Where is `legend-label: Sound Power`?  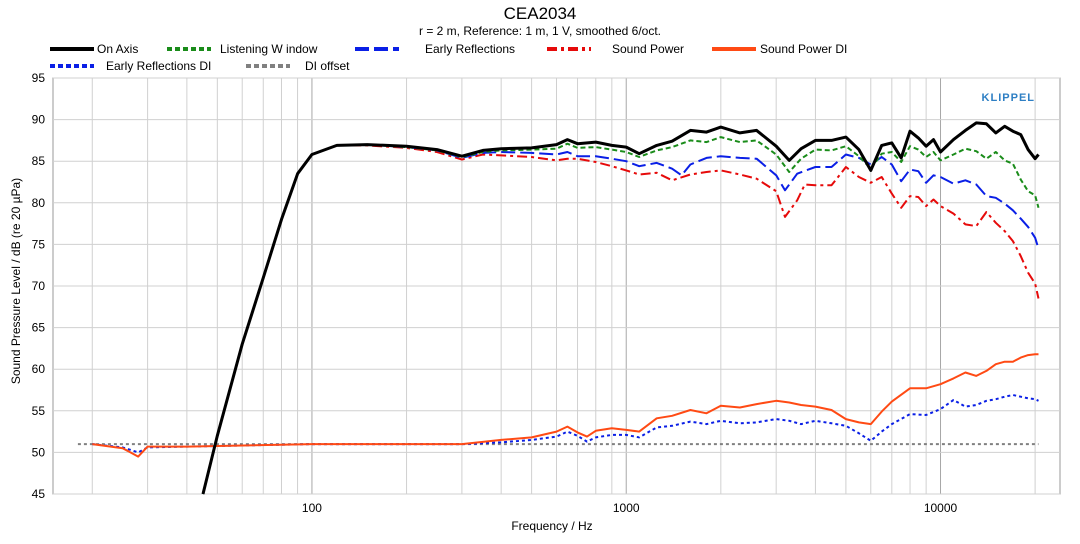
legend-label: Sound Power is located at coordinates (648, 49).